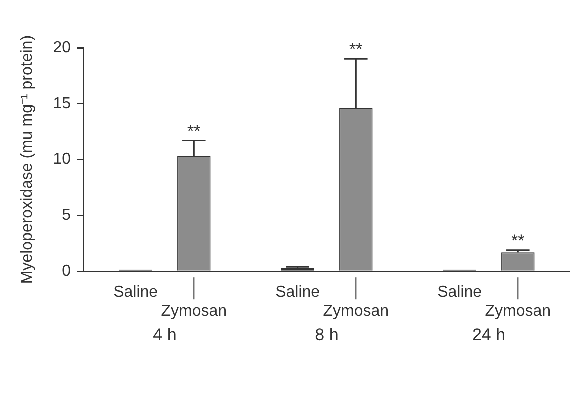  I want to click on y-axis-title: Myeloperoxidase (mu mg⁻¹ protein), so click(27, 159).